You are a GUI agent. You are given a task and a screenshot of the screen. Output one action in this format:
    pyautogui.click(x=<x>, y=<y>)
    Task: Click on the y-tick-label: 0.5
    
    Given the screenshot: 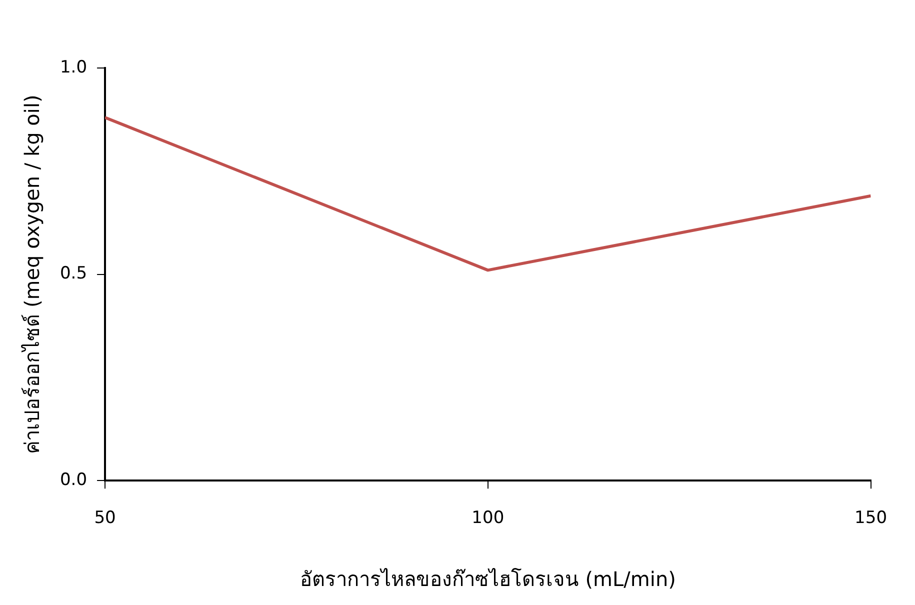 What is the action you would take?
    pyautogui.click(x=74, y=274)
    